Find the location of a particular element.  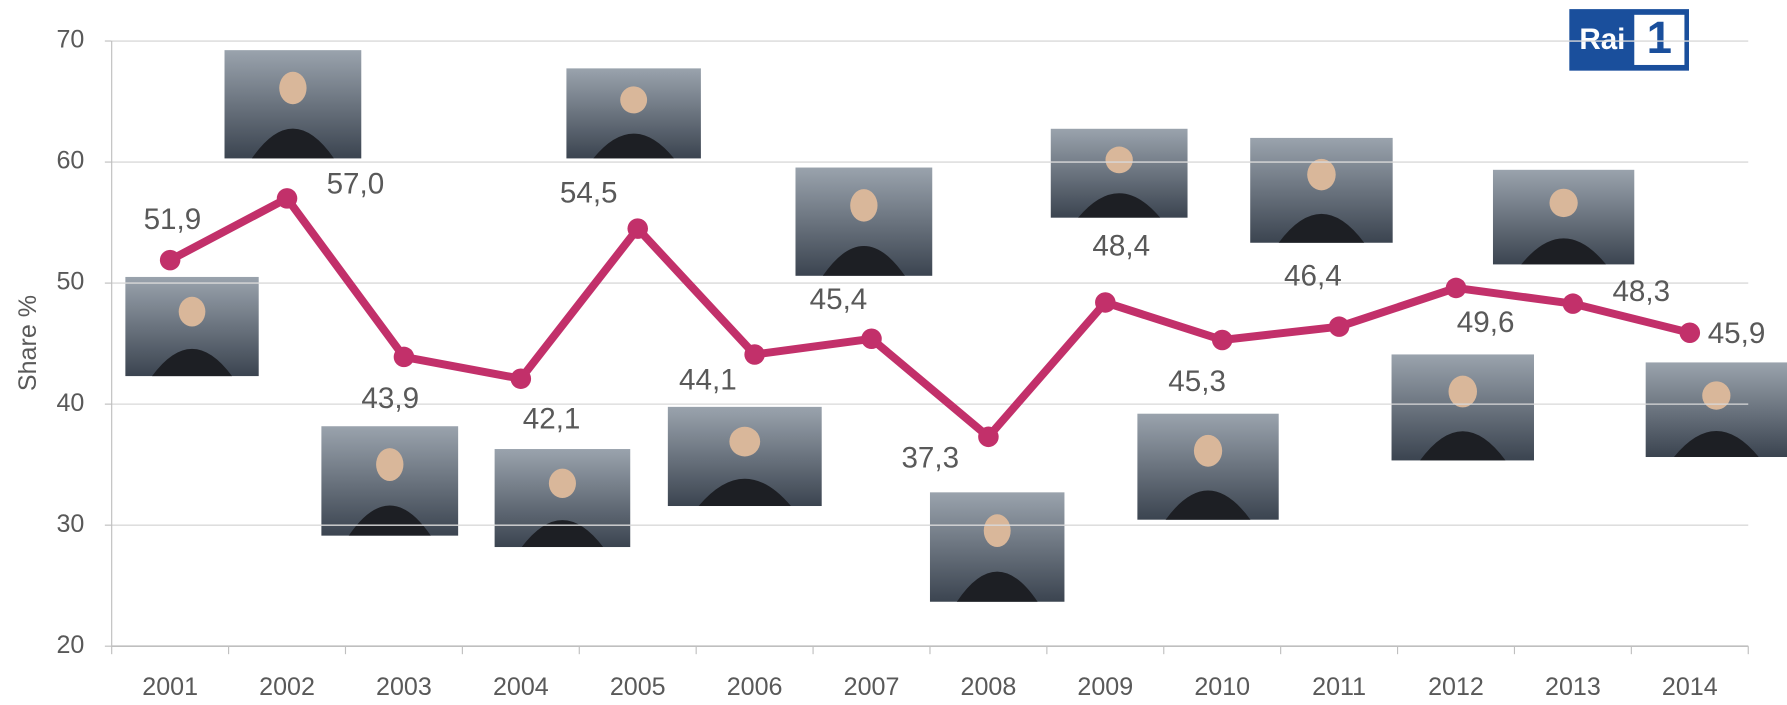

value-label: 49,6 is located at coordinates (1486, 322).